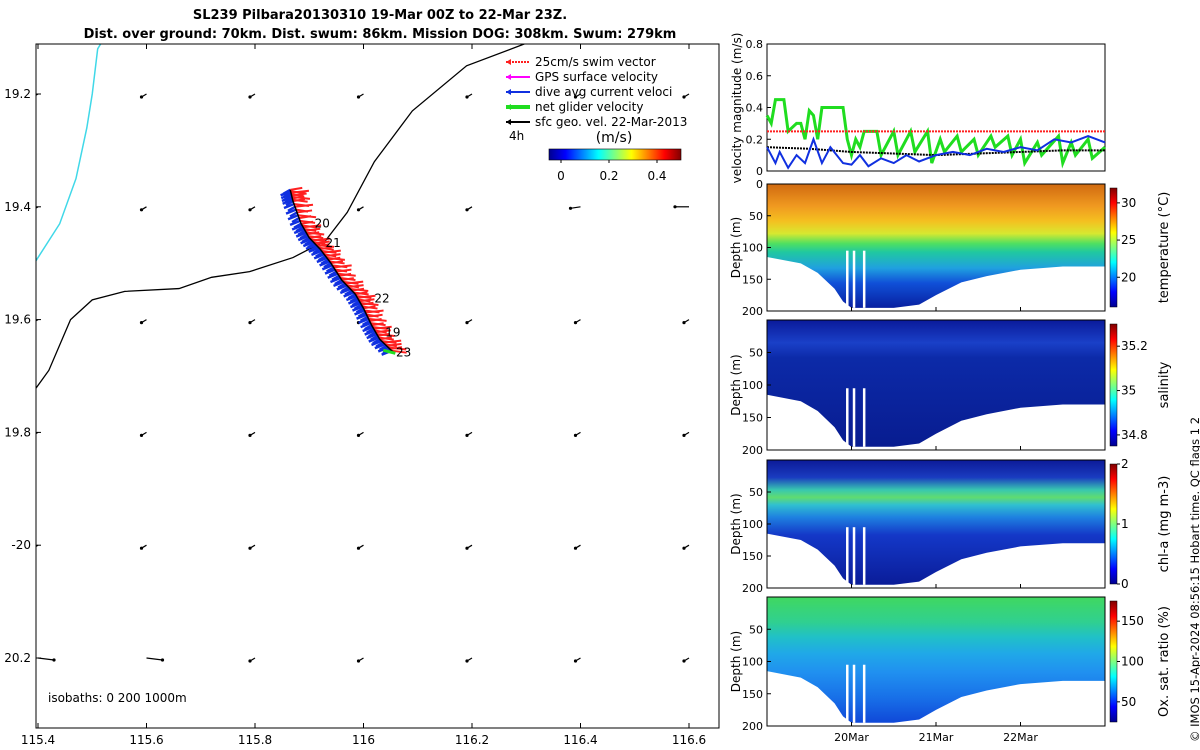 This screenshot has height=750, width=1200. Describe the element at coordinates (255, 740) in the screenshot. I see `map-x-tick-label: 115.8` at that location.